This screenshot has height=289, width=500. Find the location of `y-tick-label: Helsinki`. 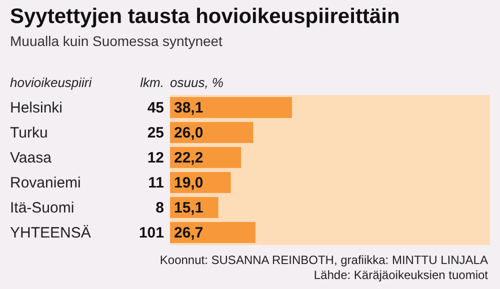

y-tick-label: Helsinki is located at coordinates (36, 108).